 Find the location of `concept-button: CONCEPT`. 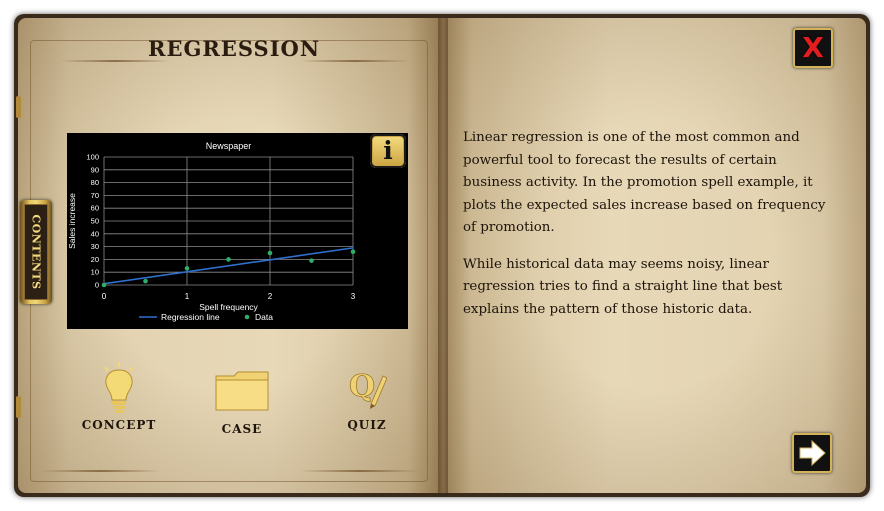

concept-button: CONCEPT is located at coordinates (119, 397).